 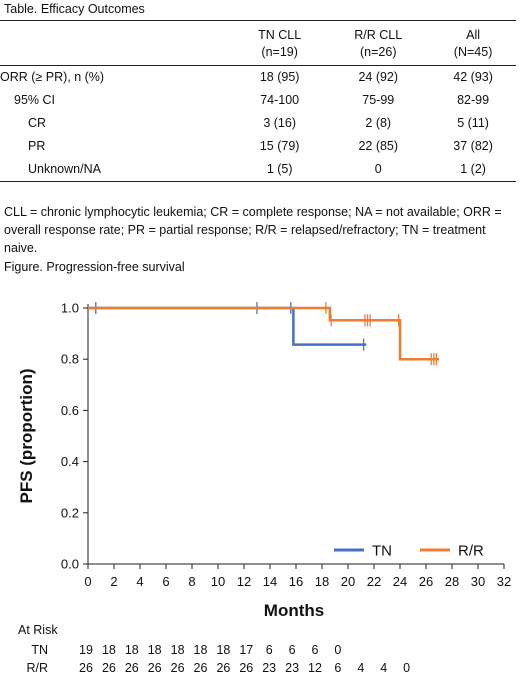 I want to click on legend-label-r-r: R/R, so click(x=471, y=551).